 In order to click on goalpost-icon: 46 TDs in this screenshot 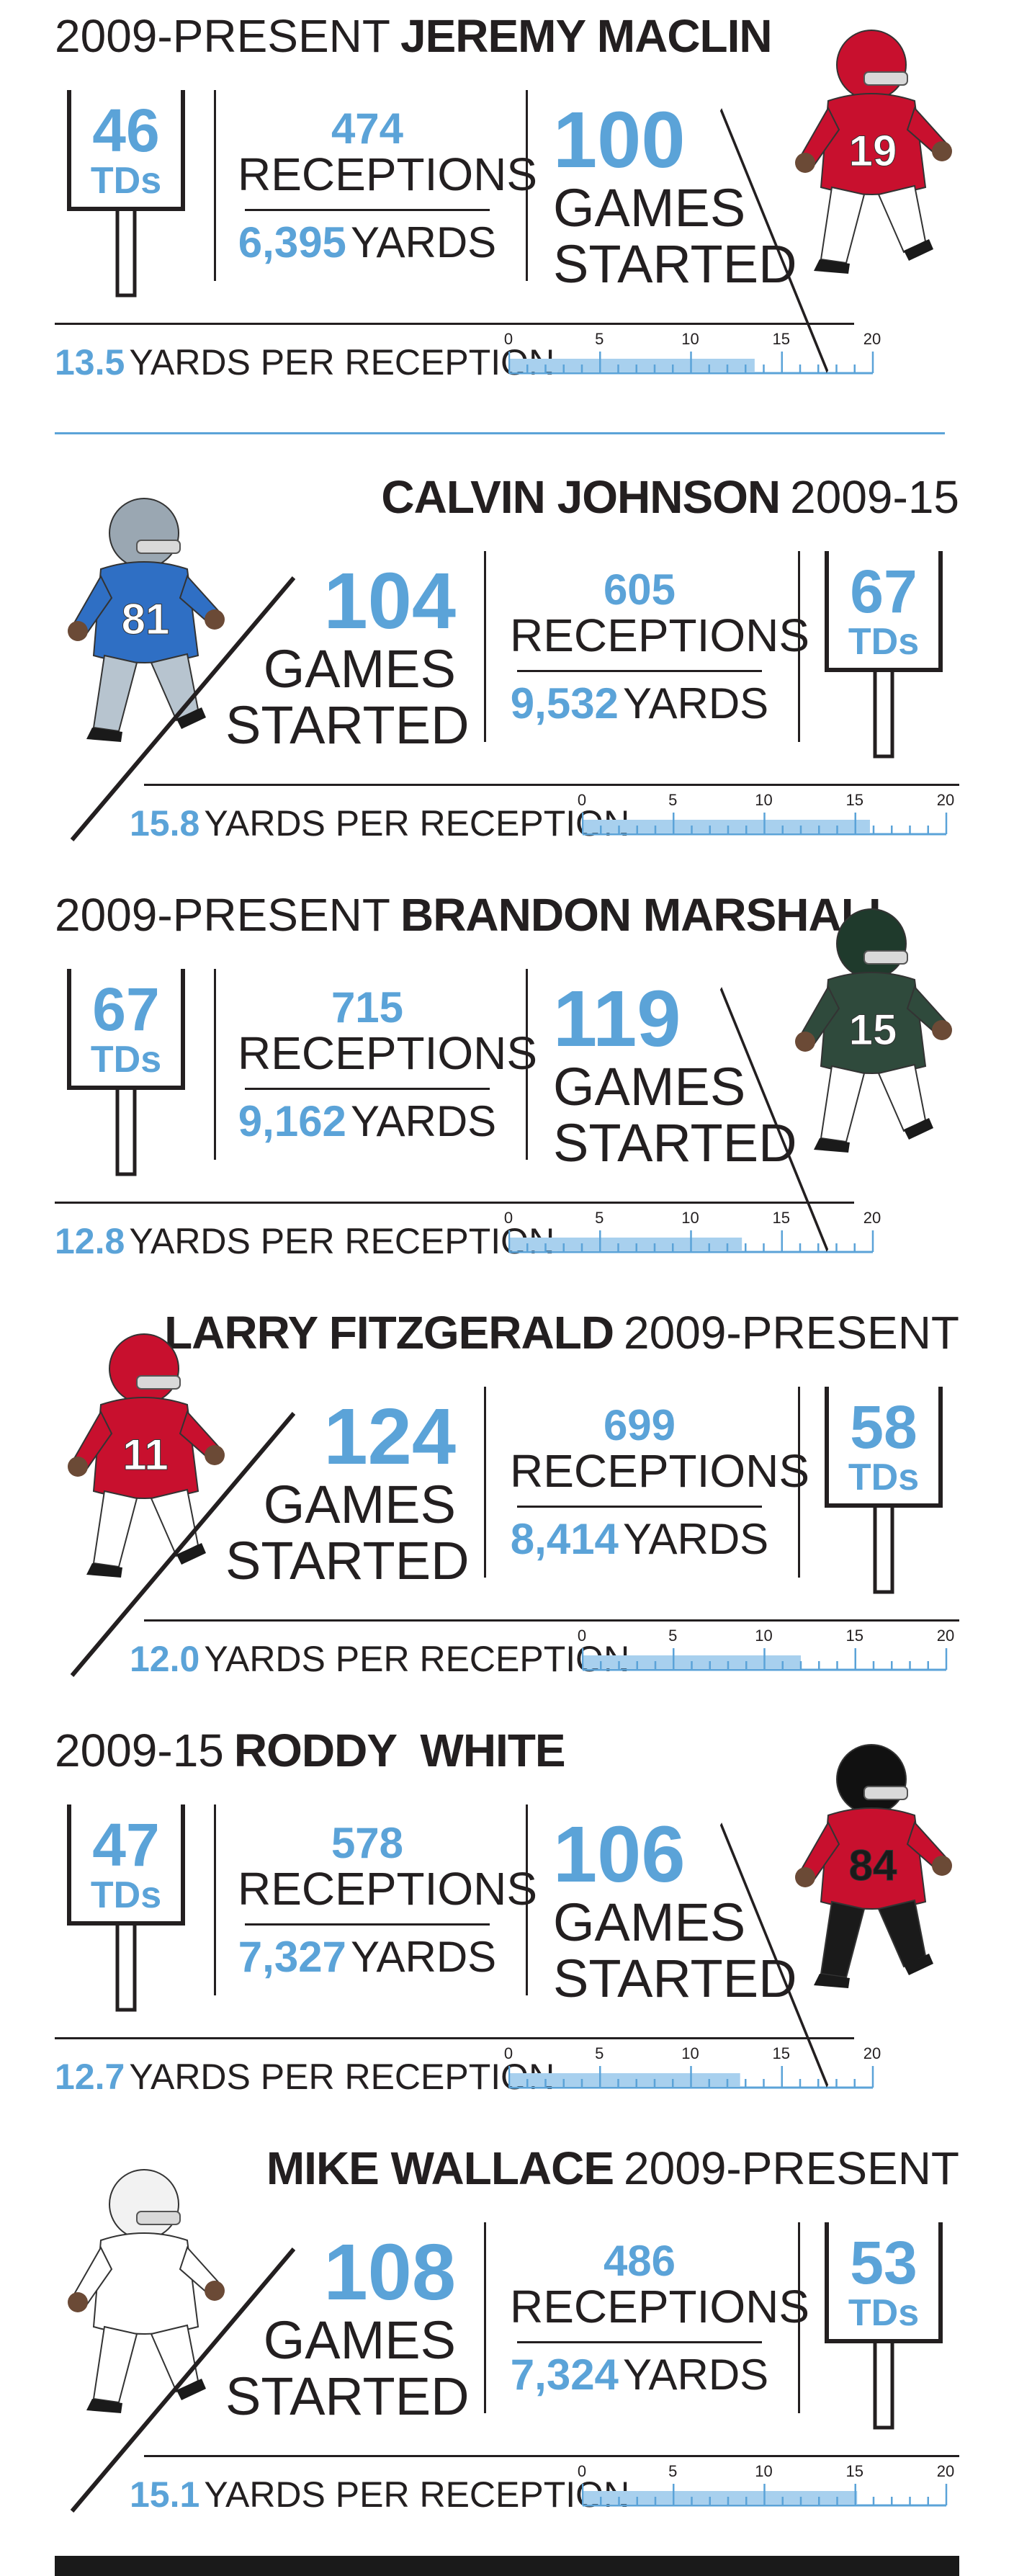, I will do `click(126, 195)`.